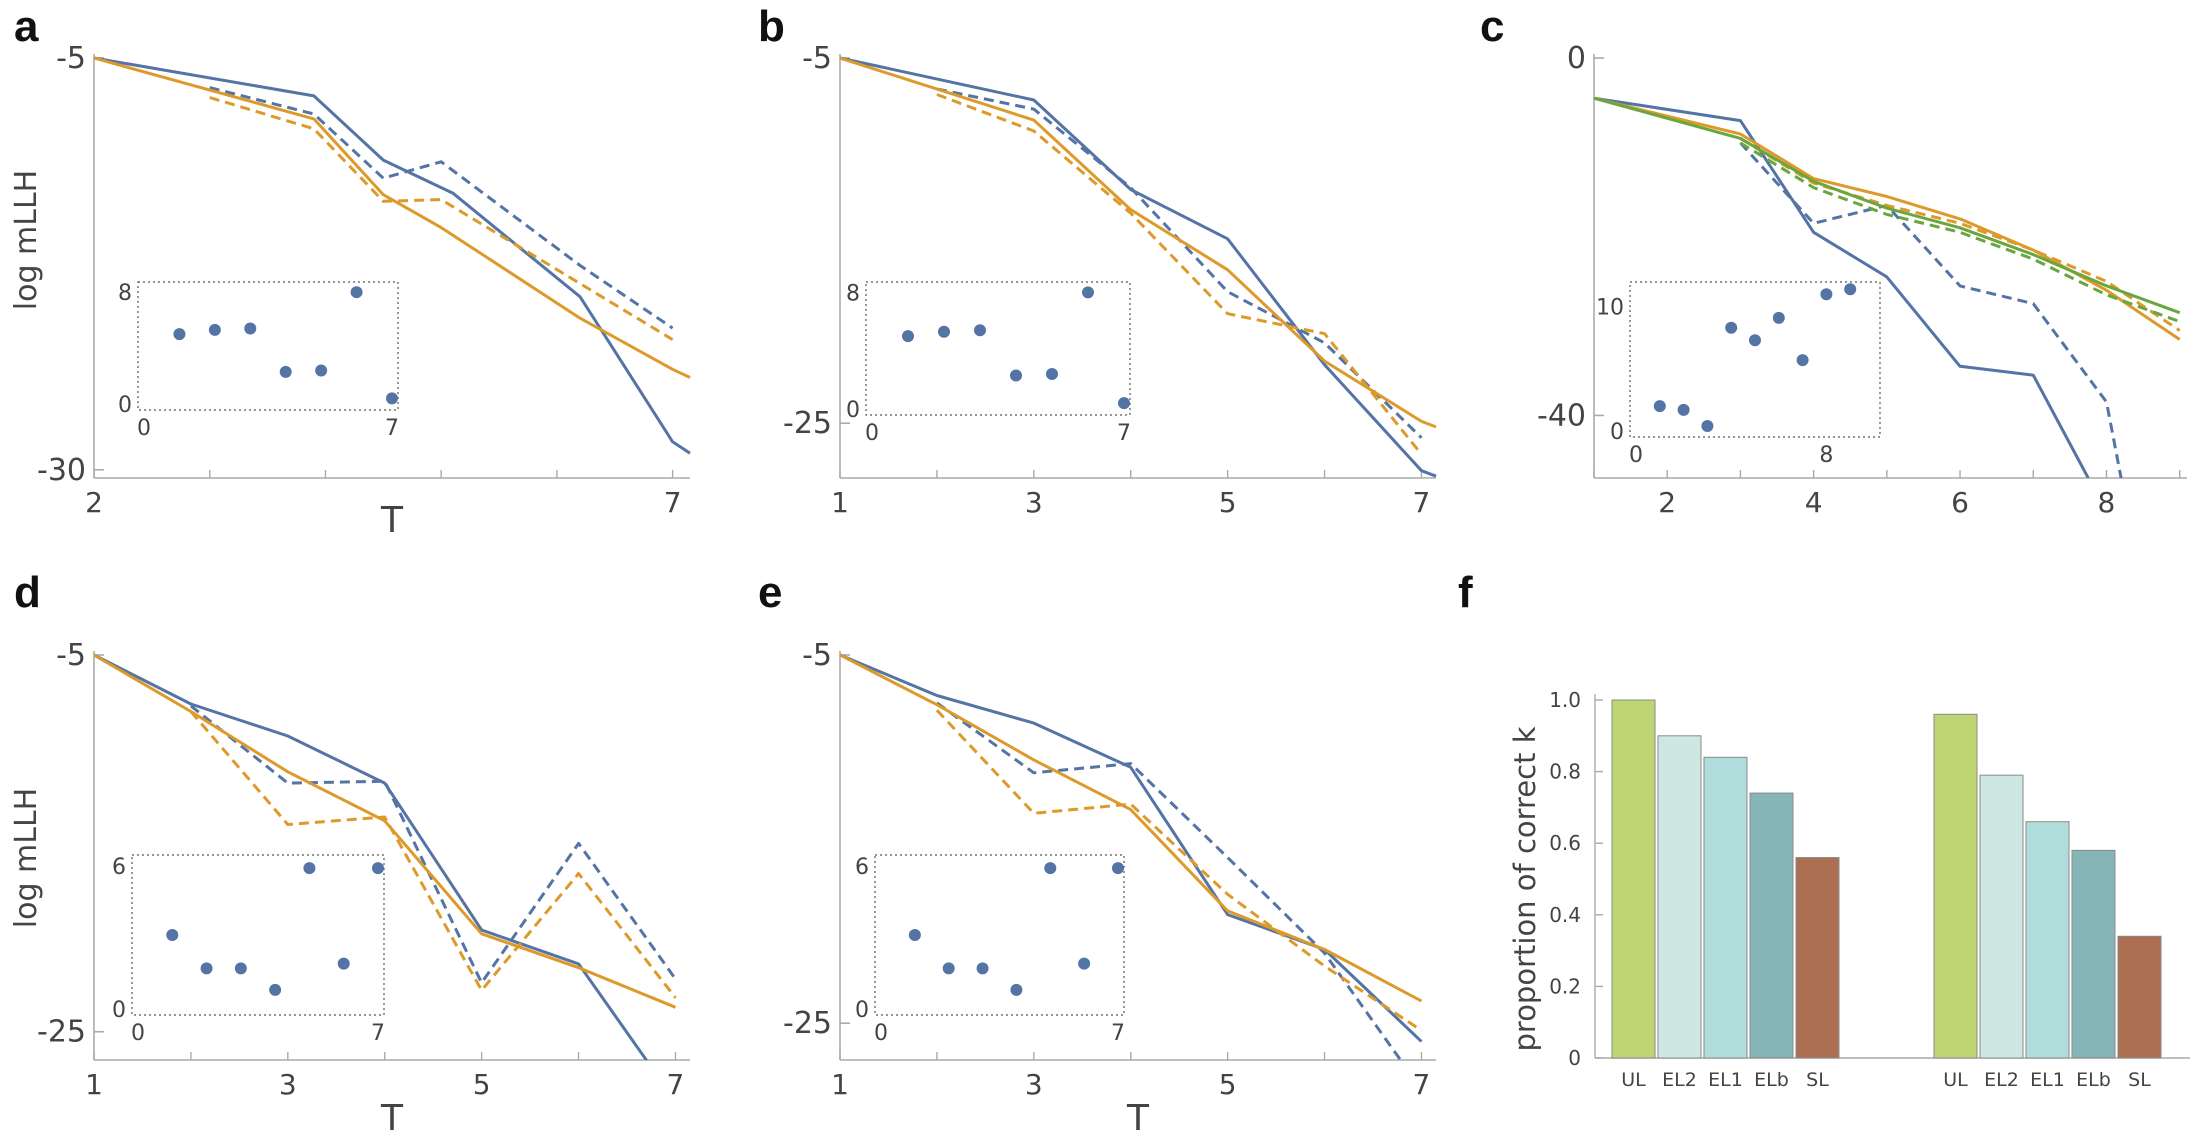  Describe the element at coordinates (2139, 997) in the screenshot. I see `panel-f-bar-sl-group2` at that location.